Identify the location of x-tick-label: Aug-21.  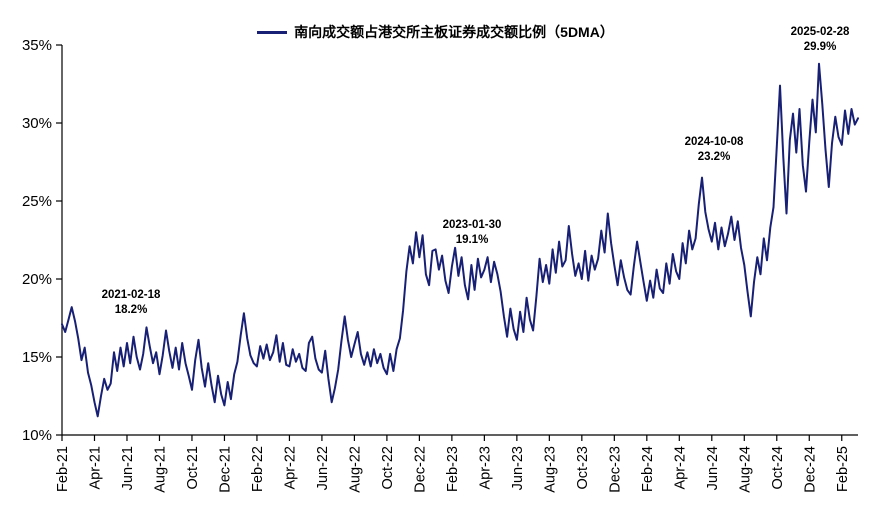
(160, 469).